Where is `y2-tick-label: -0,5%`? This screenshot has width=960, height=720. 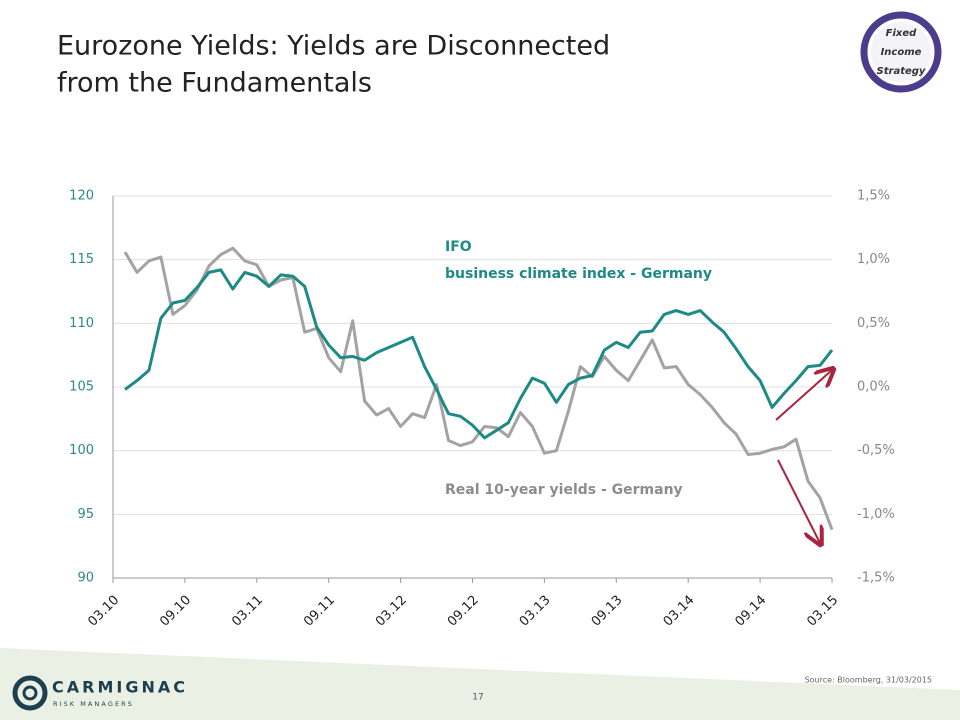
y2-tick-label: -0,5% is located at coordinates (876, 450).